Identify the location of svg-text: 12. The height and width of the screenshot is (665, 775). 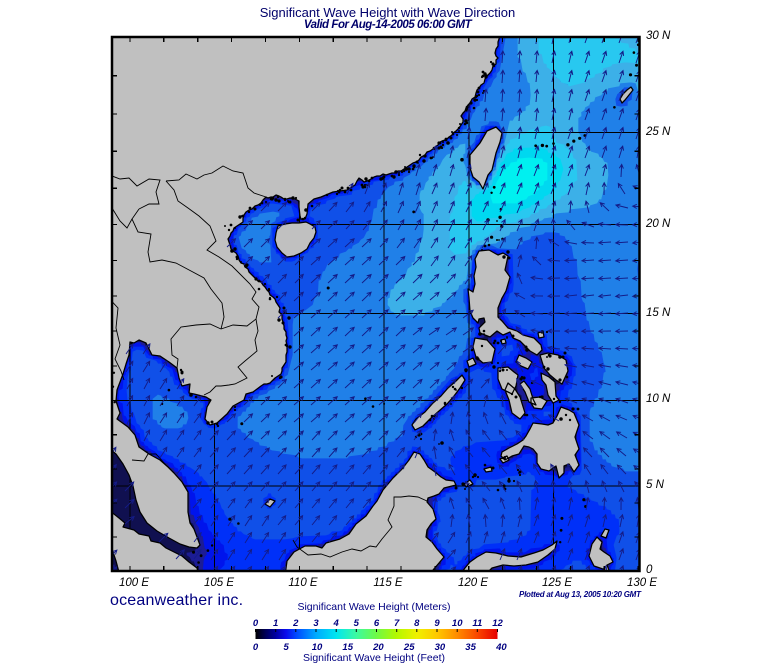
(497, 623).